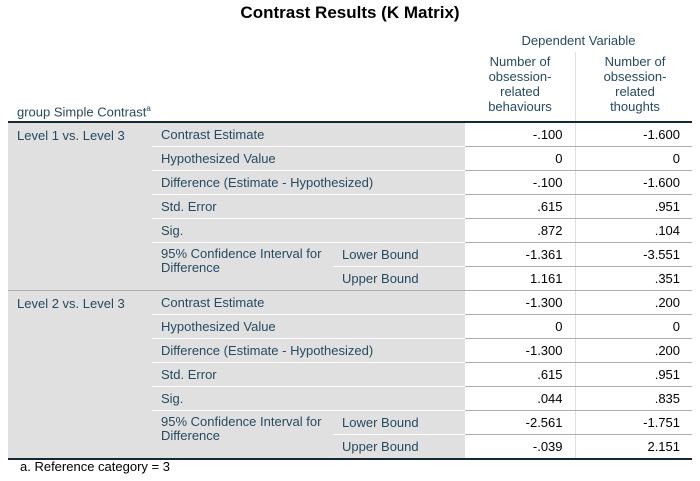 This screenshot has width=700, height=481. I want to click on group-label: Level 2 vs. Level 3, so click(80, 375).